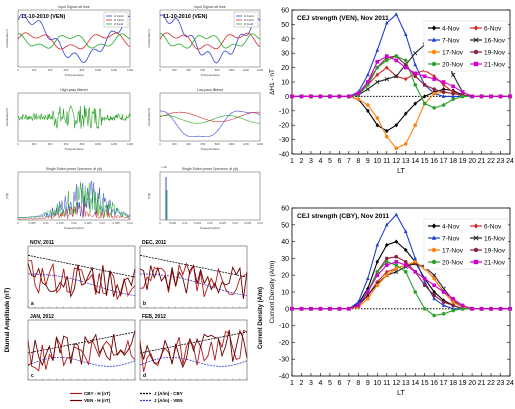 The image size is (515, 409). Describe the element at coordinates (368, 161) in the screenshot. I see `x-tick-label: 9` at that location.